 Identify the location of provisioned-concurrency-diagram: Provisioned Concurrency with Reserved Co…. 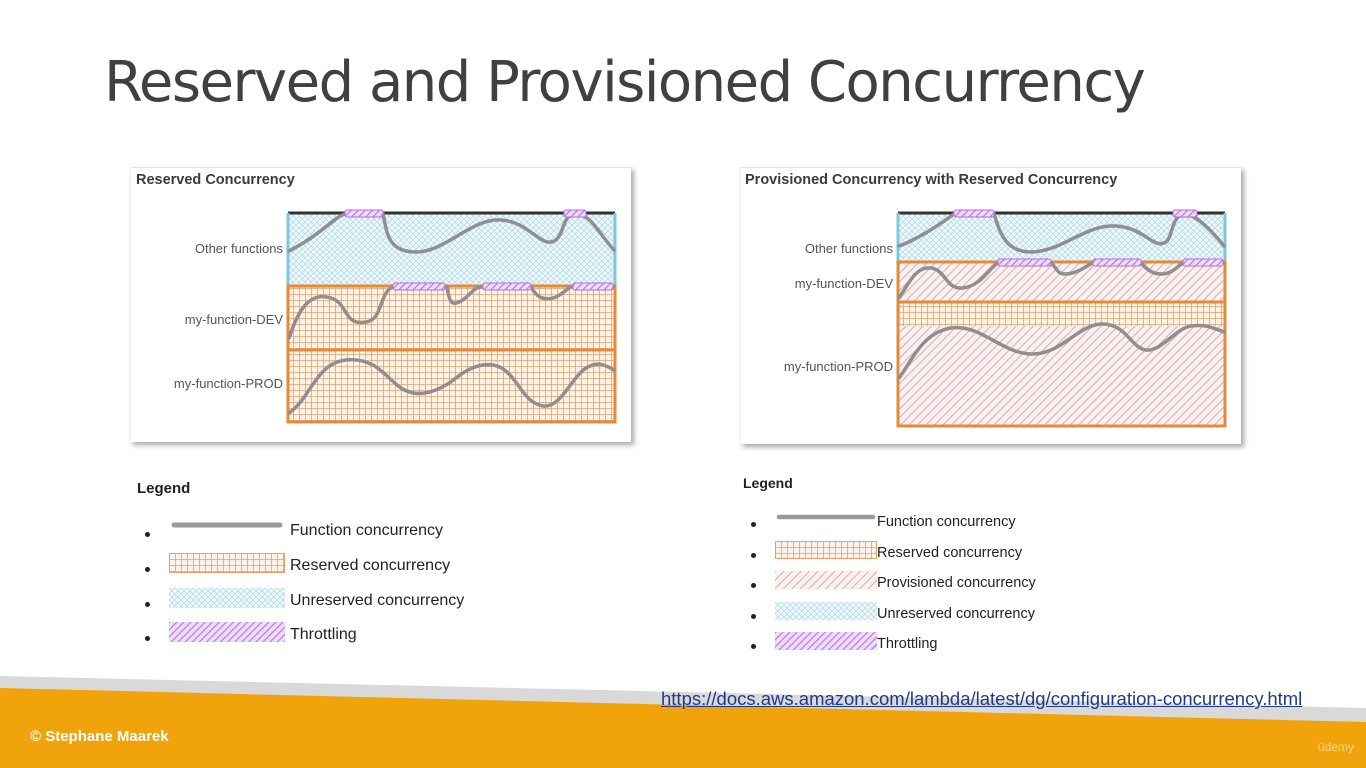
(990, 305).